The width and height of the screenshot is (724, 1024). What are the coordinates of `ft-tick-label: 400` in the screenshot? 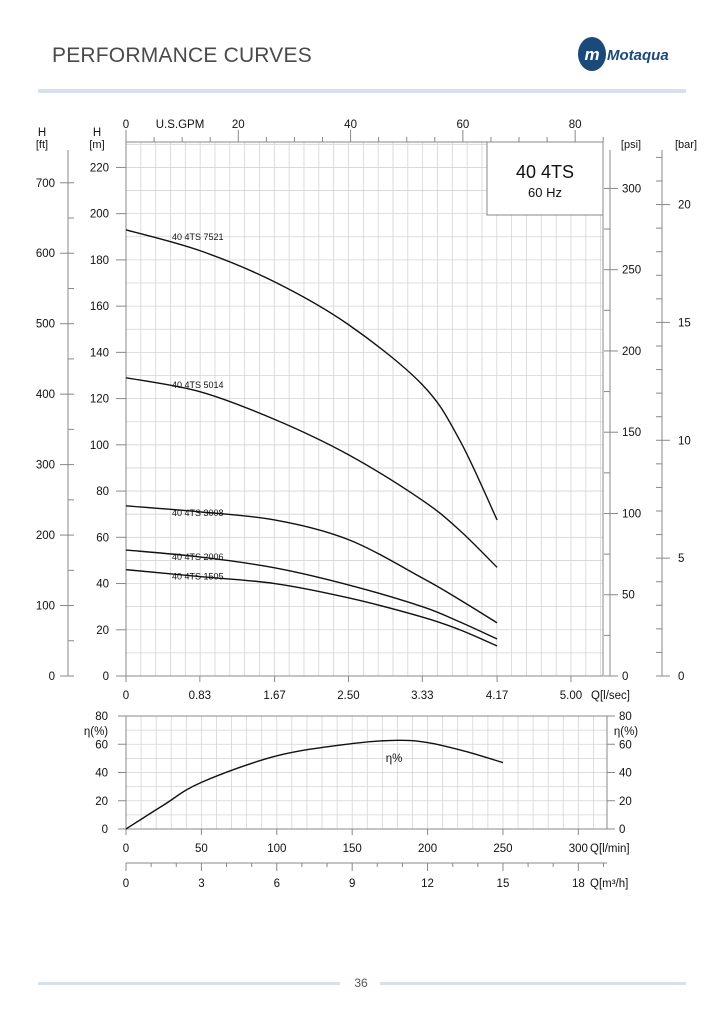 It's located at (45, 395).